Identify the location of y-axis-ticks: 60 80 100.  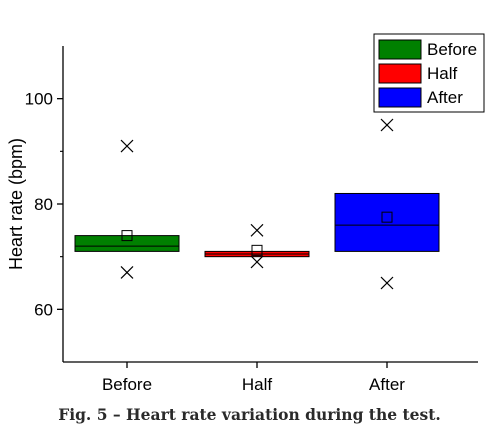
(44, 204).